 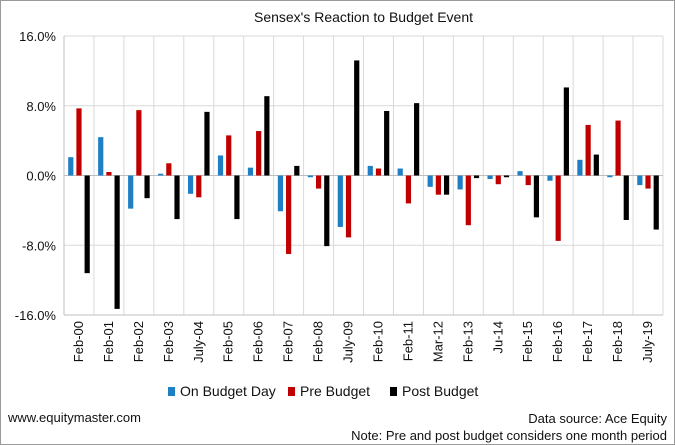 What do you see at coordinates (407, 341) in the screenshot?
I see `x-tick-label: Feb-11` at bounding box center [407, 341].